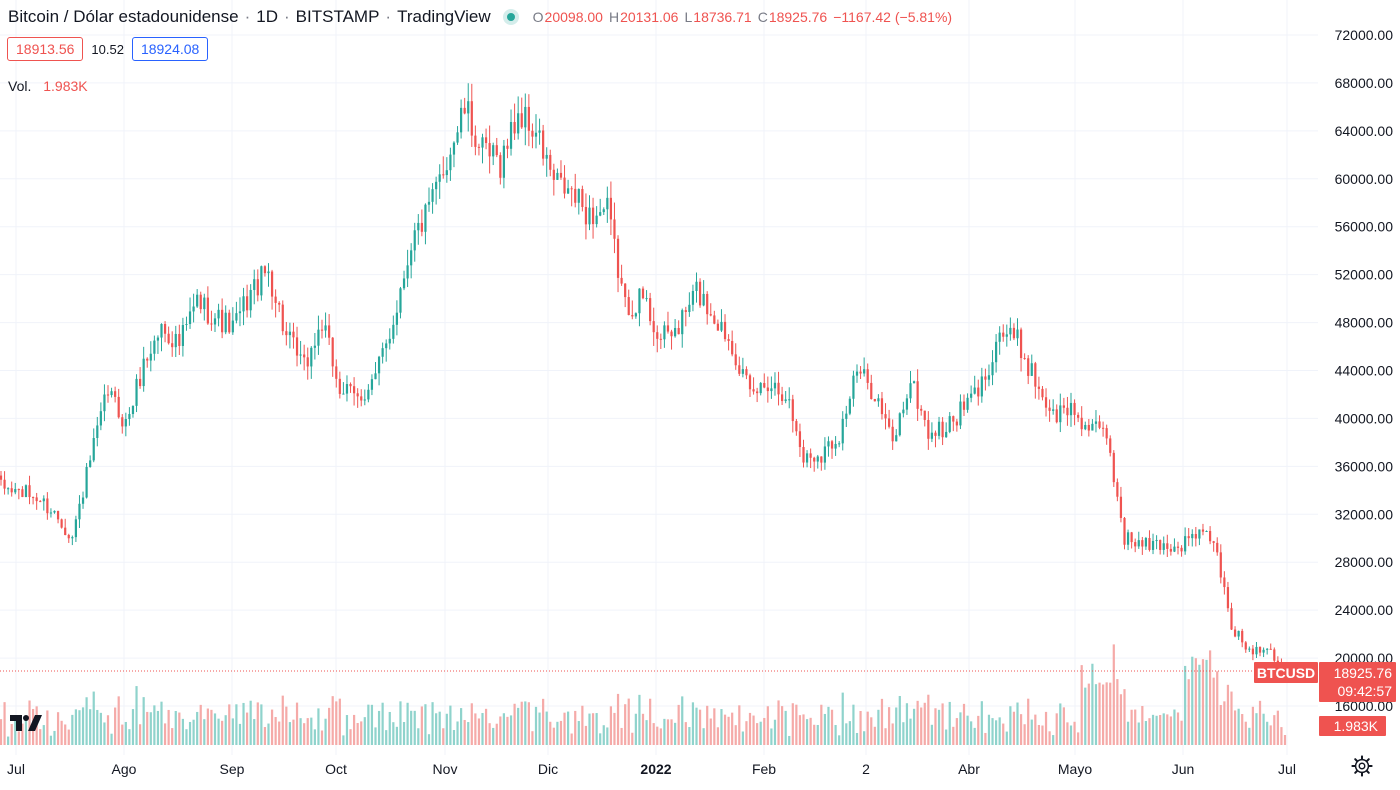 The height and width of the screenshot is (790, 1400). I want to click on high-label: H, so click(614, 17).